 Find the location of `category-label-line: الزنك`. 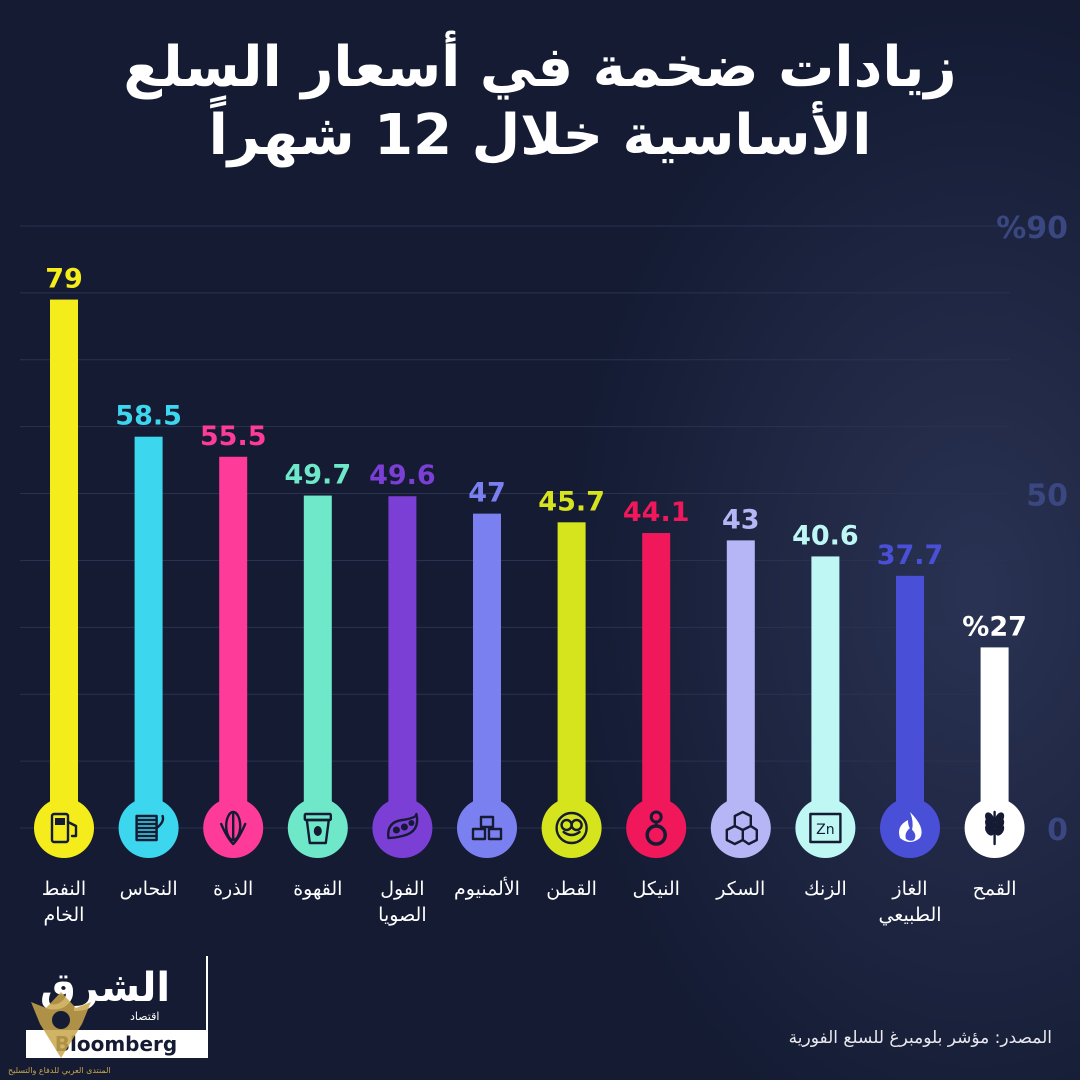

category-label-line: الزنك is located at coordinates (825, 889).